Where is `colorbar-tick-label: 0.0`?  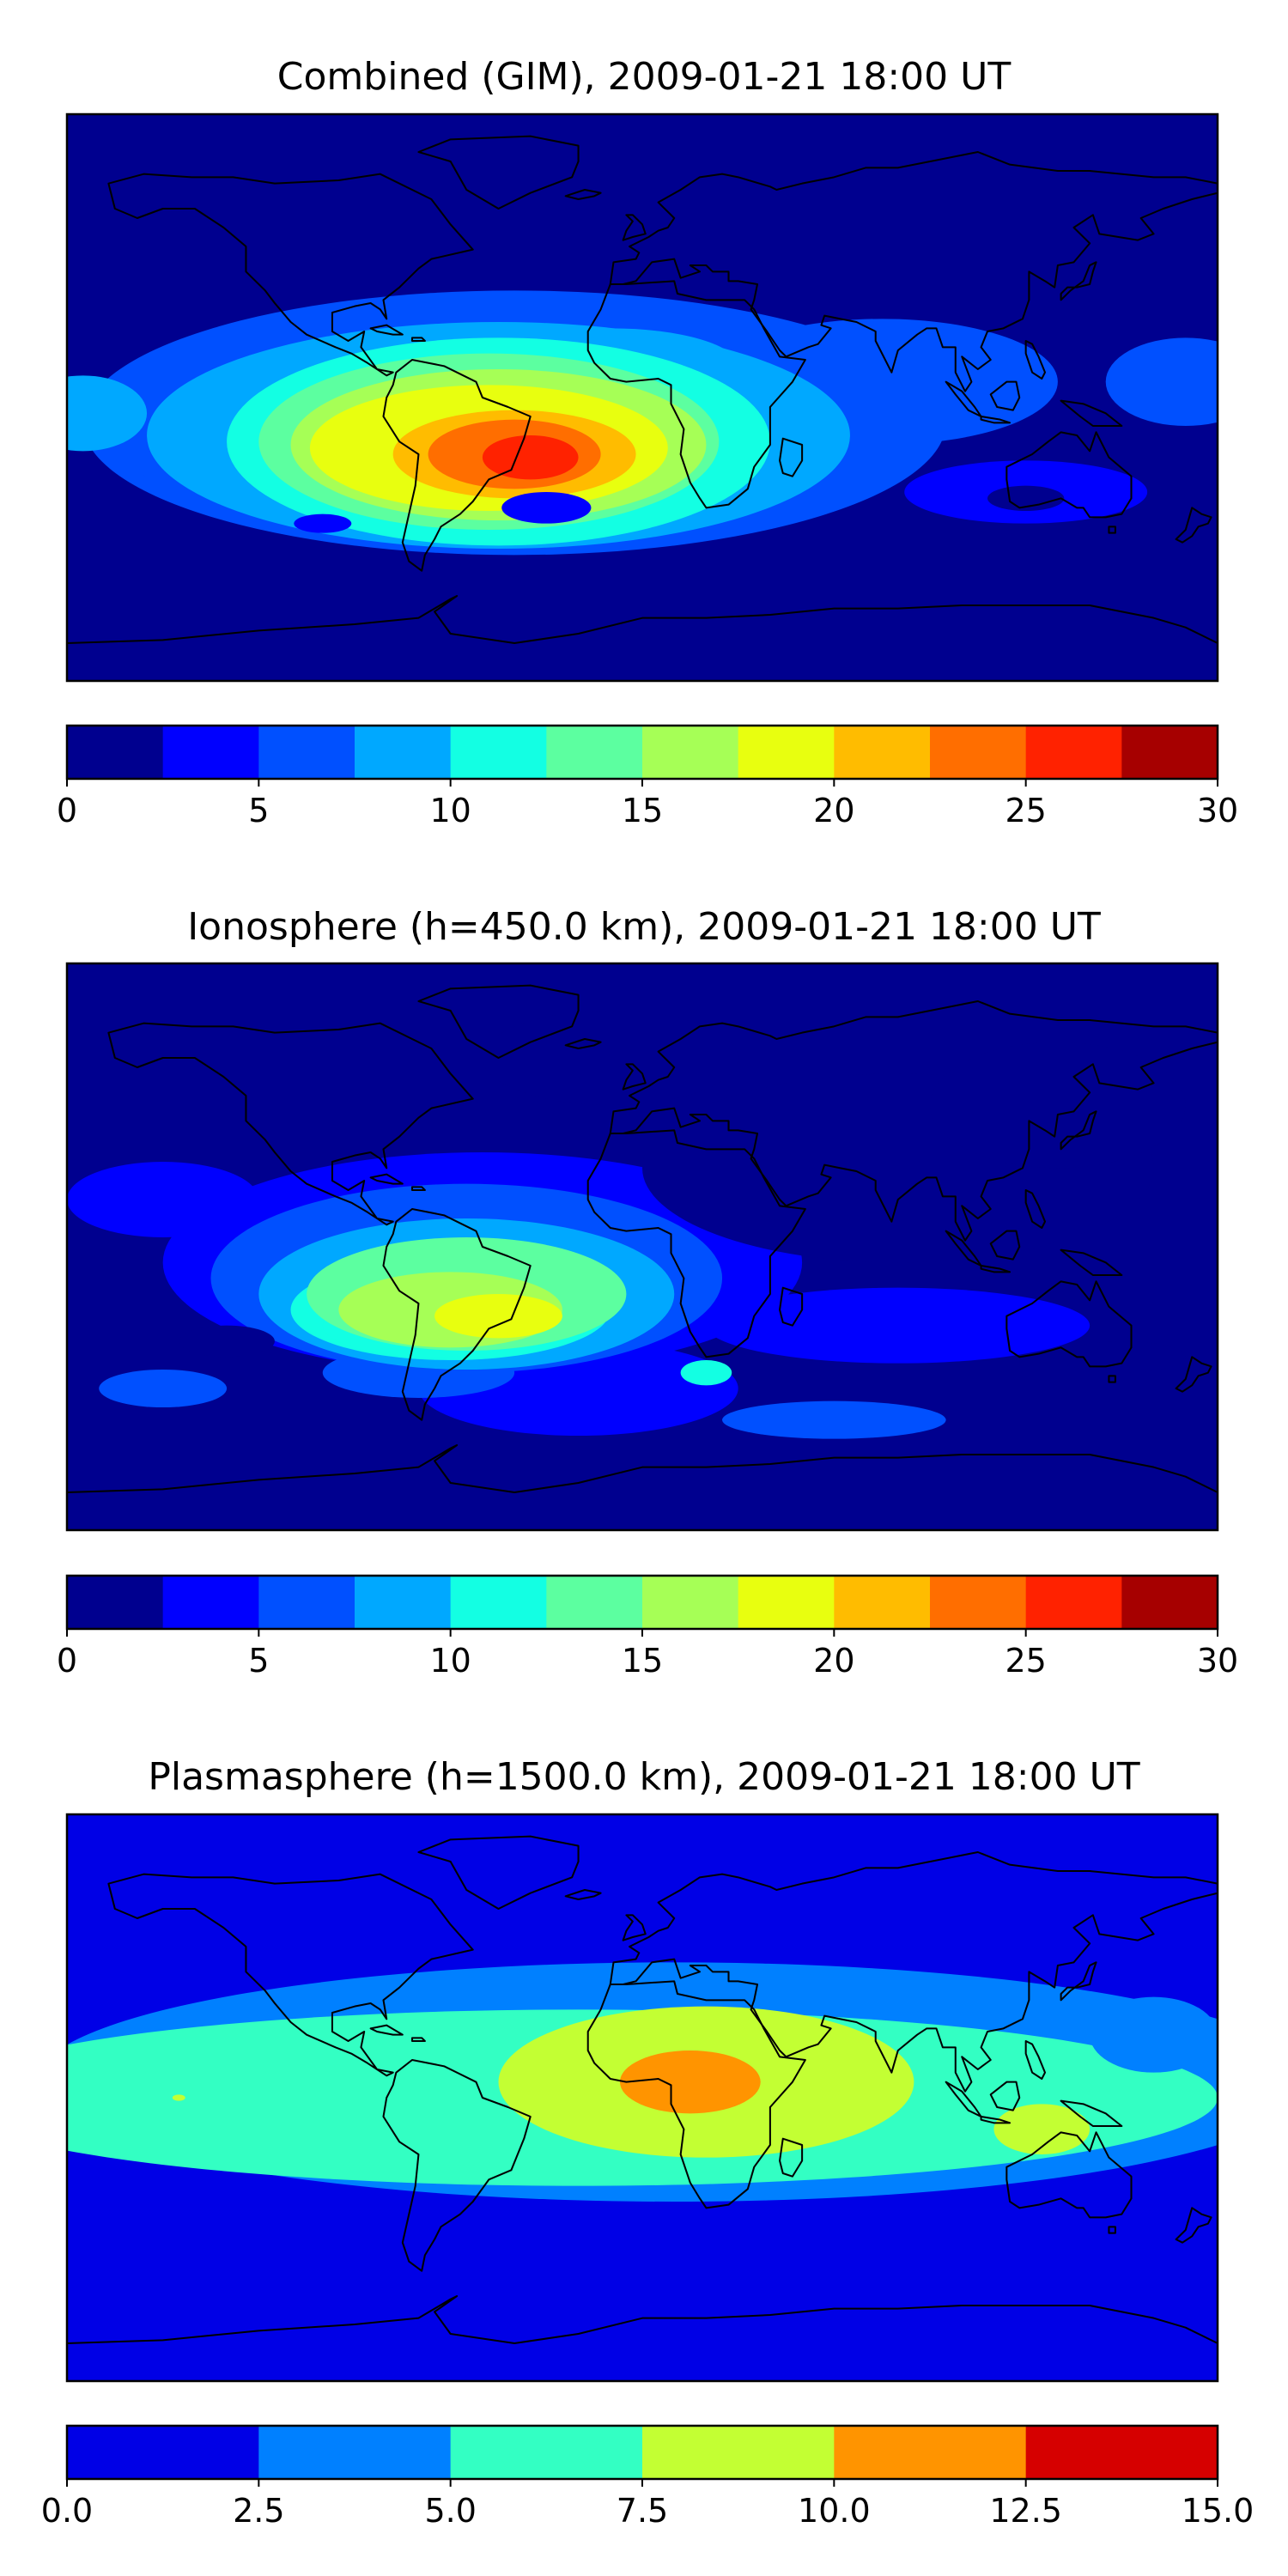 colorbar-tick-label: 0.0 is located at coordinates (67, 2511).